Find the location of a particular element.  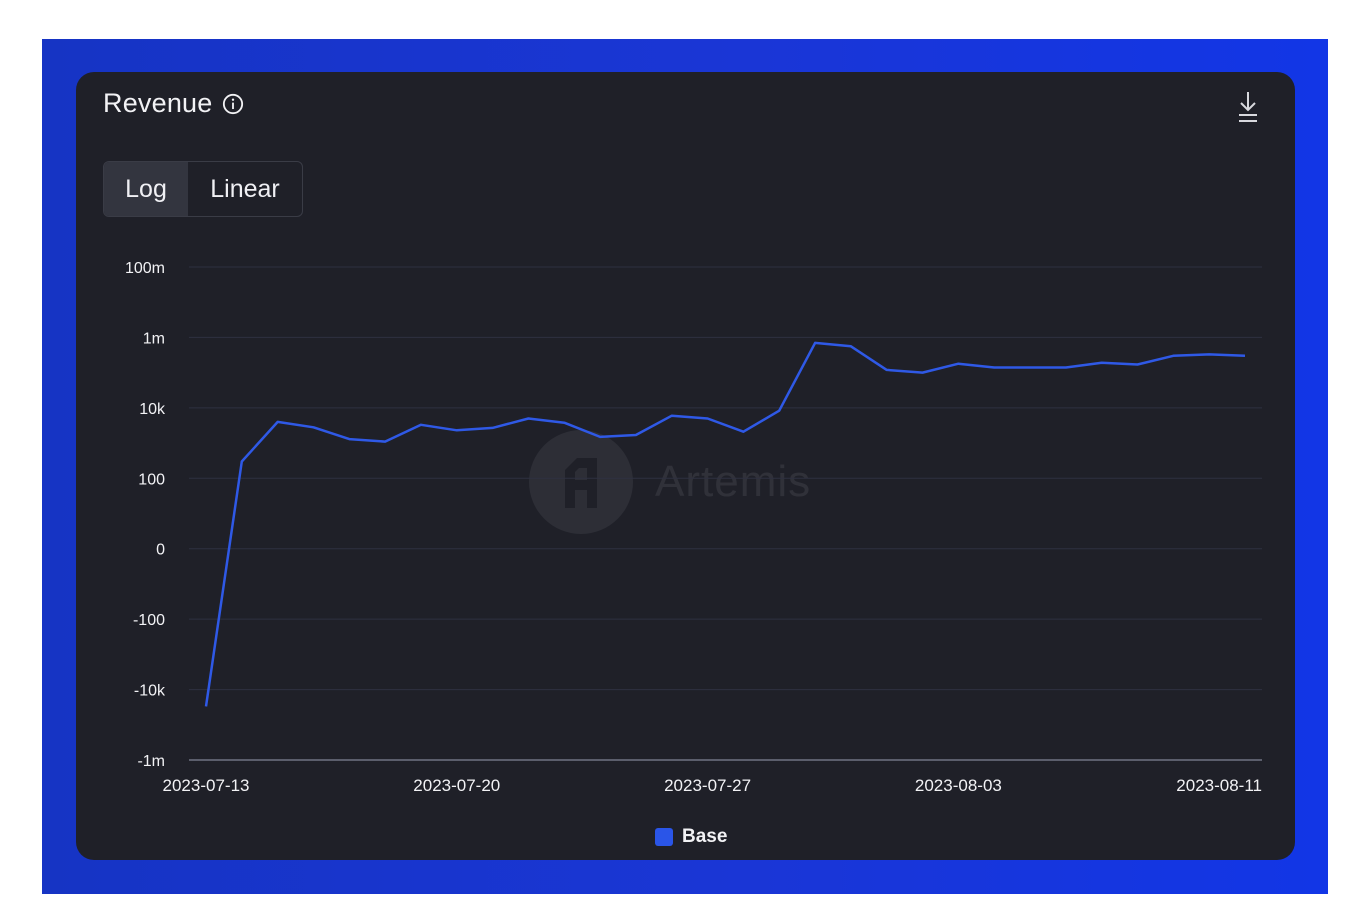

x-tick-label: 2023-07-13 is located at coordinates (206, 785).